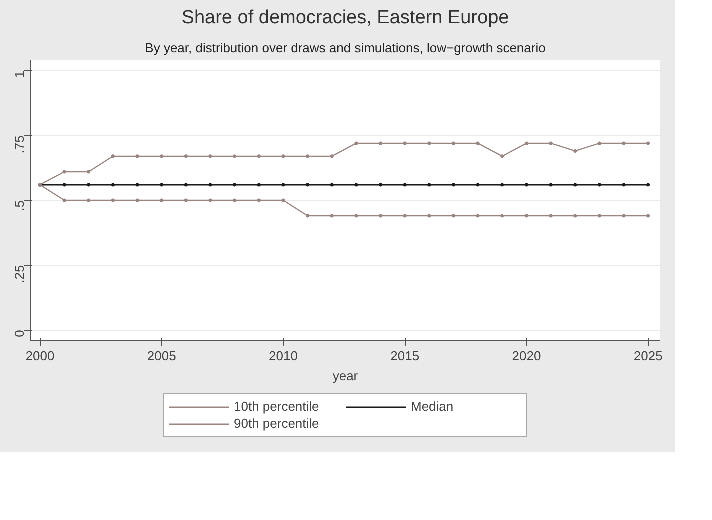 The height and width of the screenshot is (520, 712). Describe the element at coordinates (346, 18) in the screenshot. I see `chart-title: Share of democracies, Eastern Europe` at that location.